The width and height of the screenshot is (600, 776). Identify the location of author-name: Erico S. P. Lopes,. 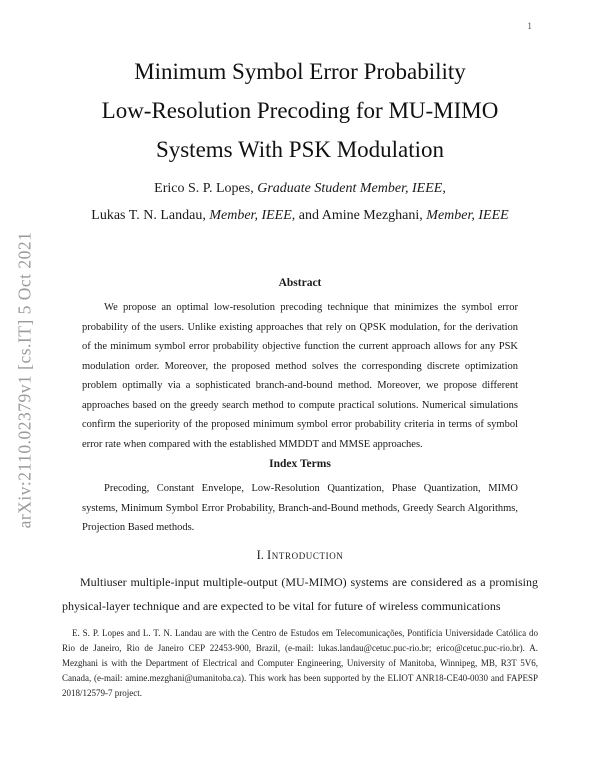
(206, 188).